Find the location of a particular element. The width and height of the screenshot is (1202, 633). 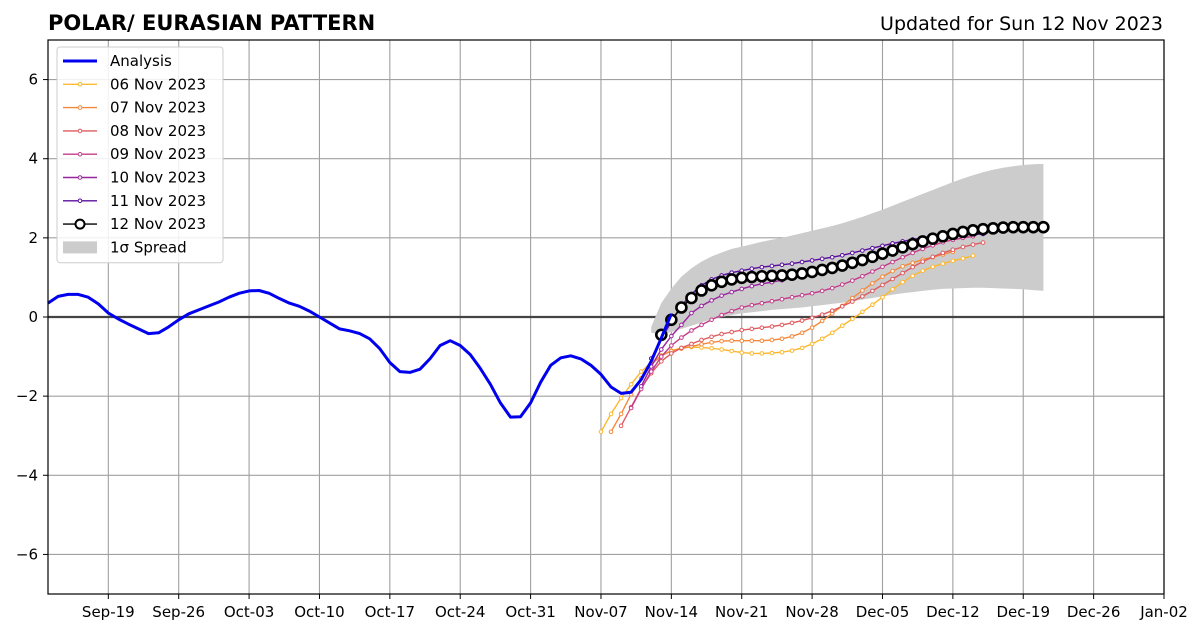

legend-label: 10 Nov 2023 is located at coordinates (158, 178).